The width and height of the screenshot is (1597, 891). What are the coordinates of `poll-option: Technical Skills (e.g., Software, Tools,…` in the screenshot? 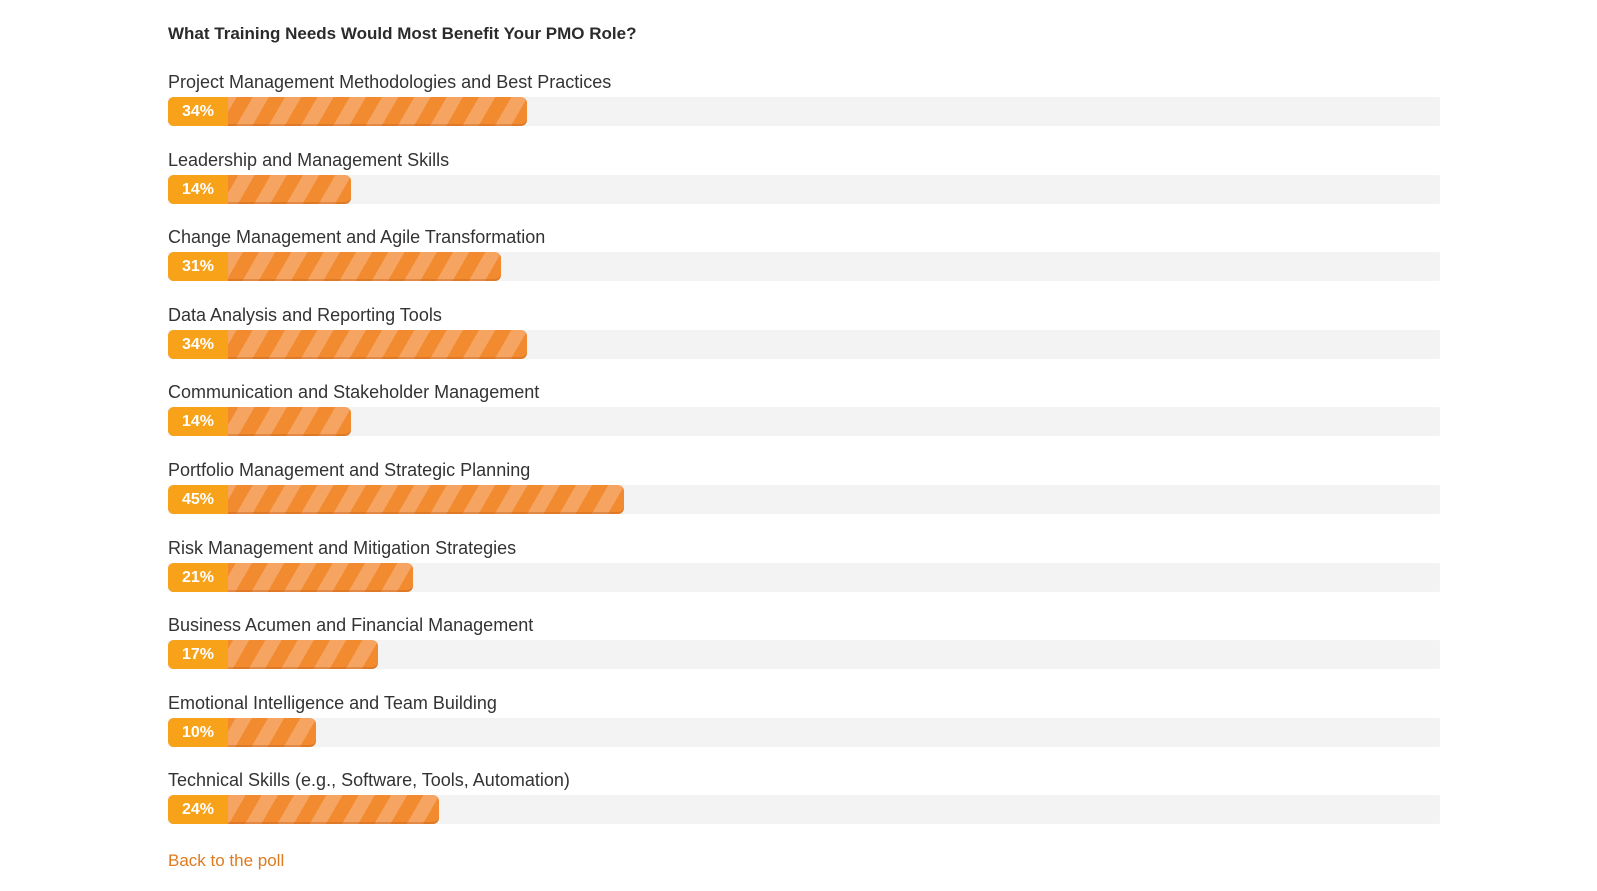 It's located at (804, 807).